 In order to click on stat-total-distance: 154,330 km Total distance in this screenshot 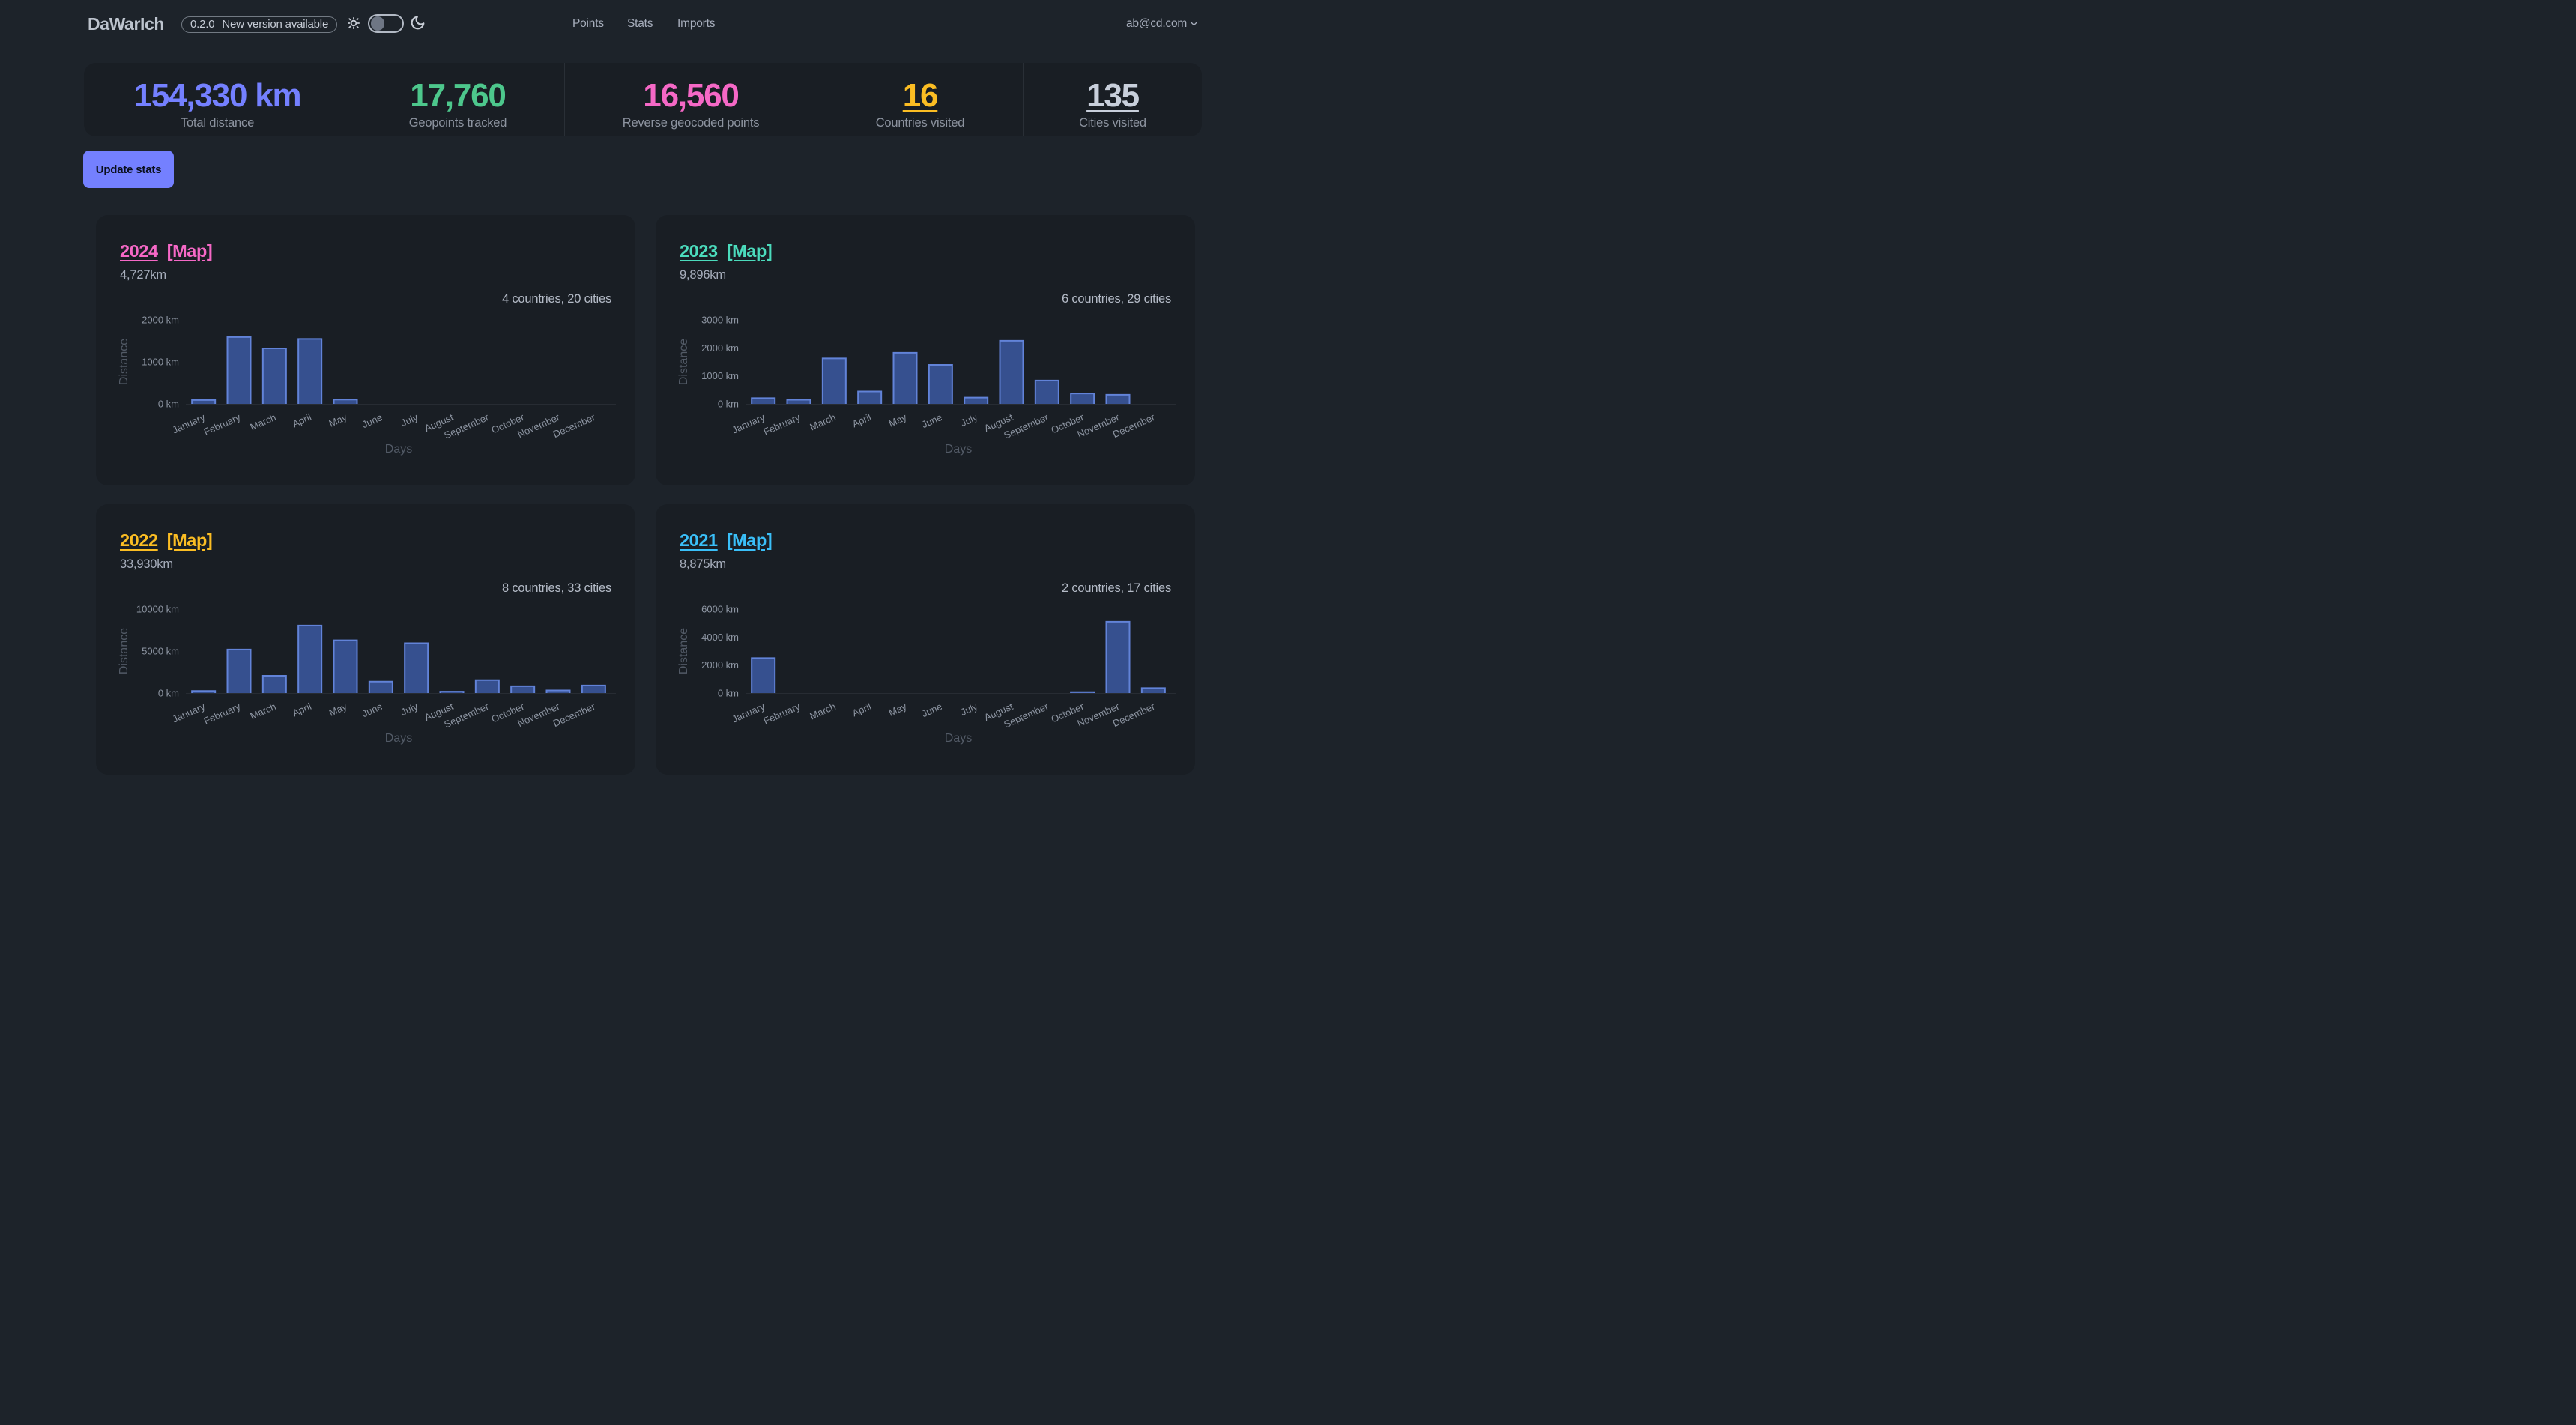, I will do `click(217, 100)`.